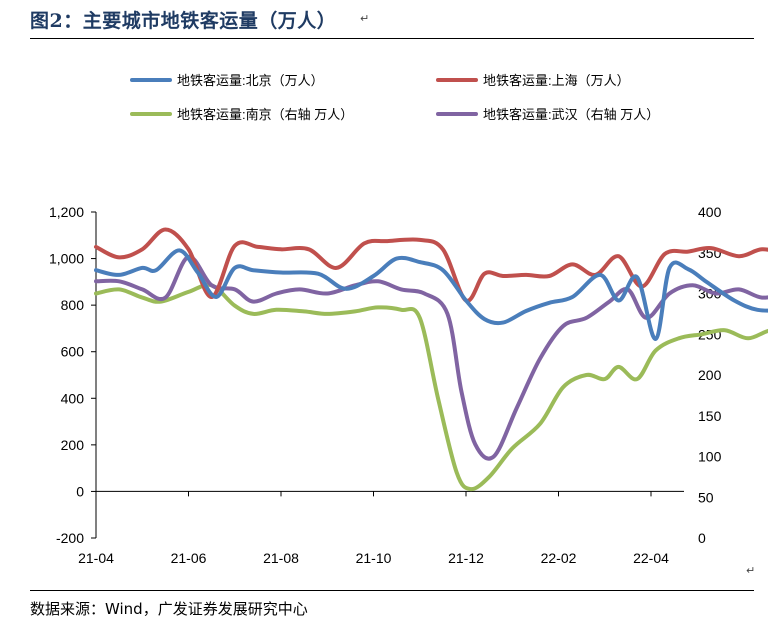 This screenshot has width=768, height=627. Describe the element at coordinates (556, 80) in the screenshot. I see `legend-label: 地铁客运量:上海（万人）` at that location.